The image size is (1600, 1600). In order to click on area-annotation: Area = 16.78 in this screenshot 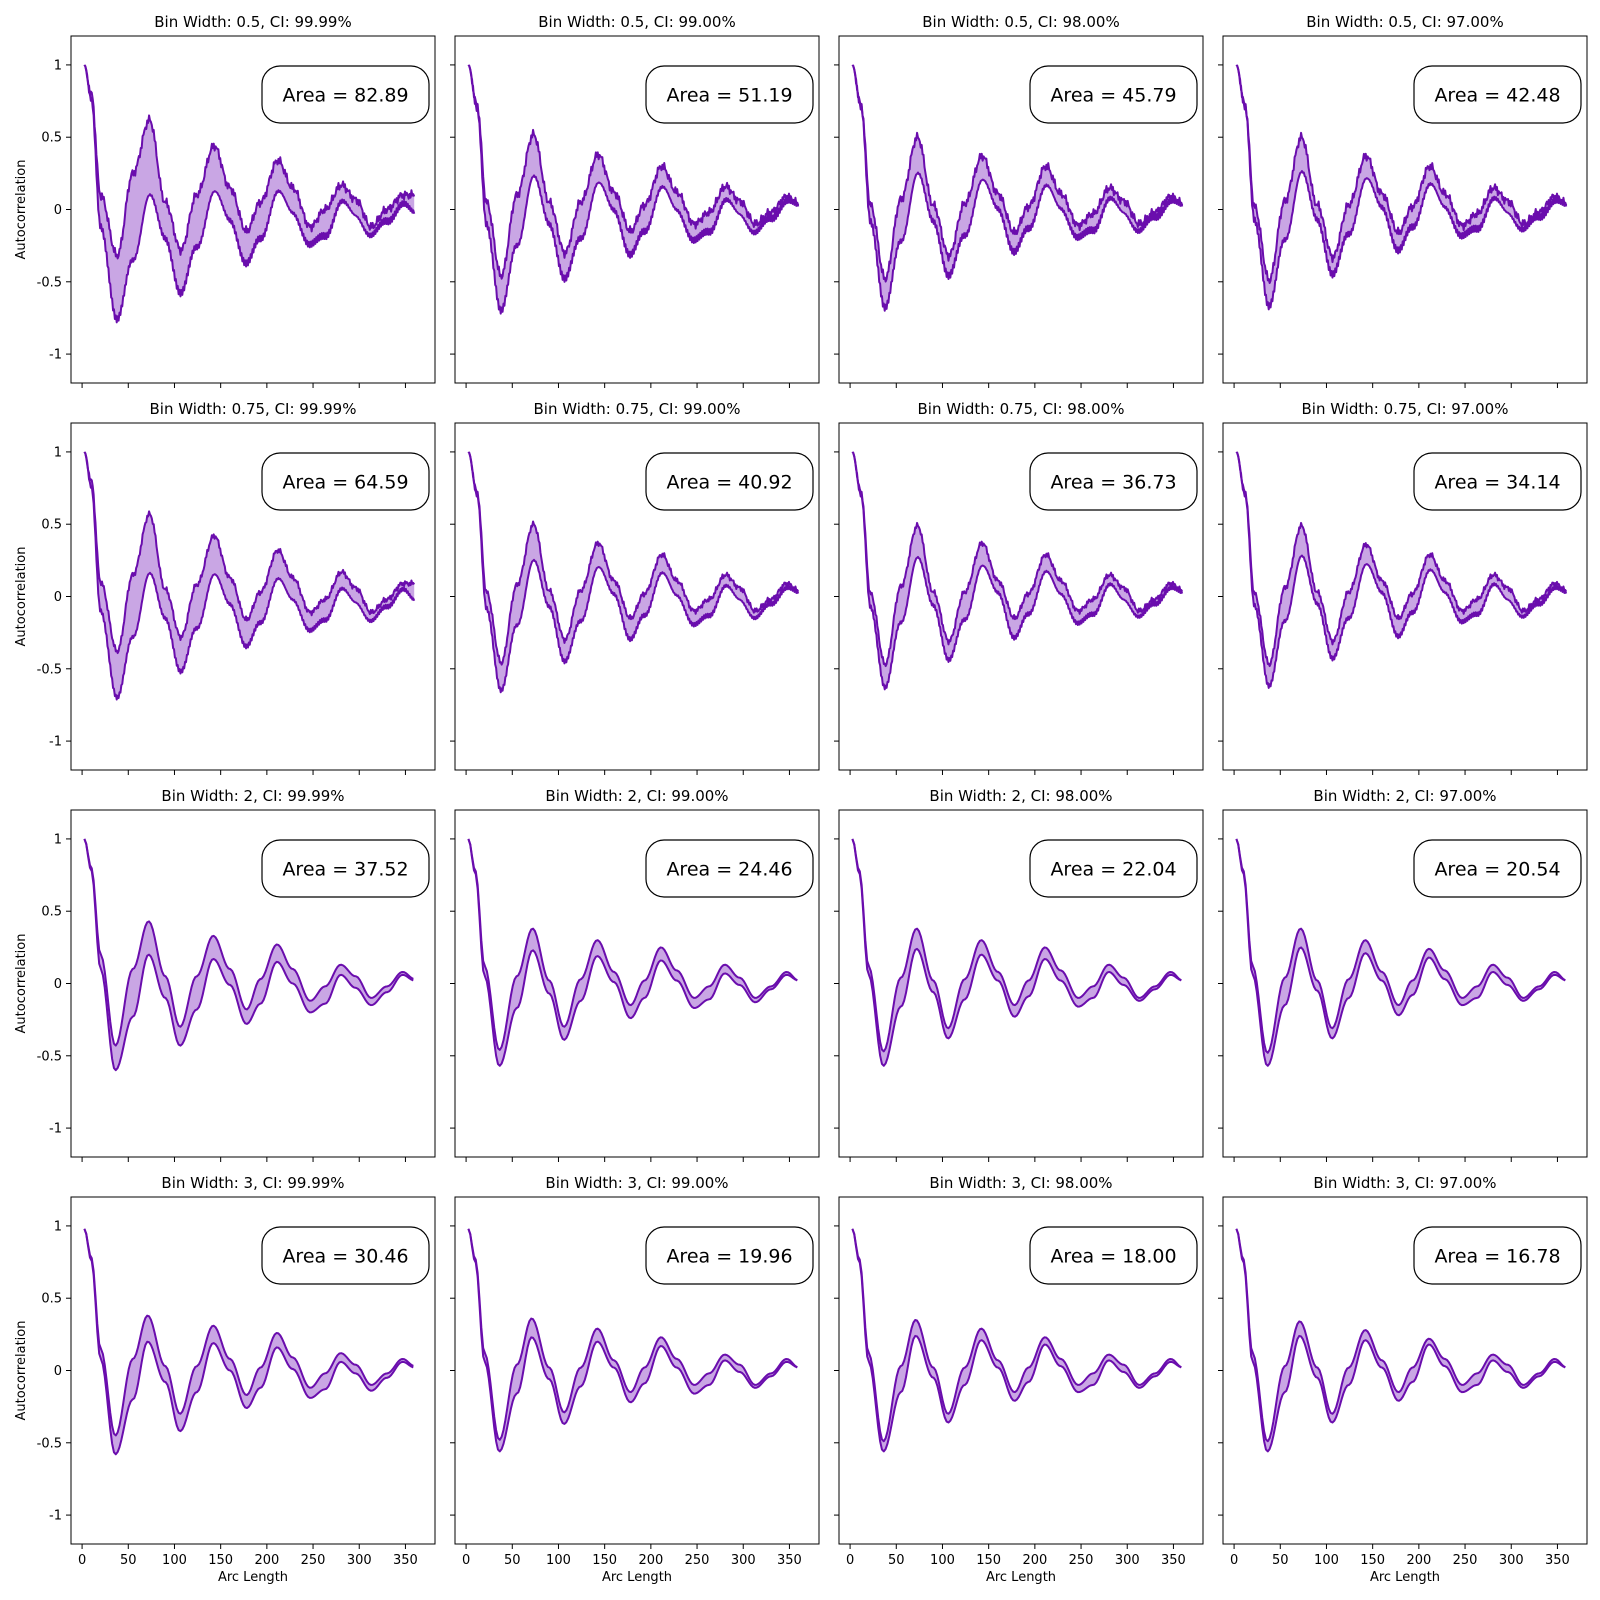, I will do `click(1497, 1257)`.